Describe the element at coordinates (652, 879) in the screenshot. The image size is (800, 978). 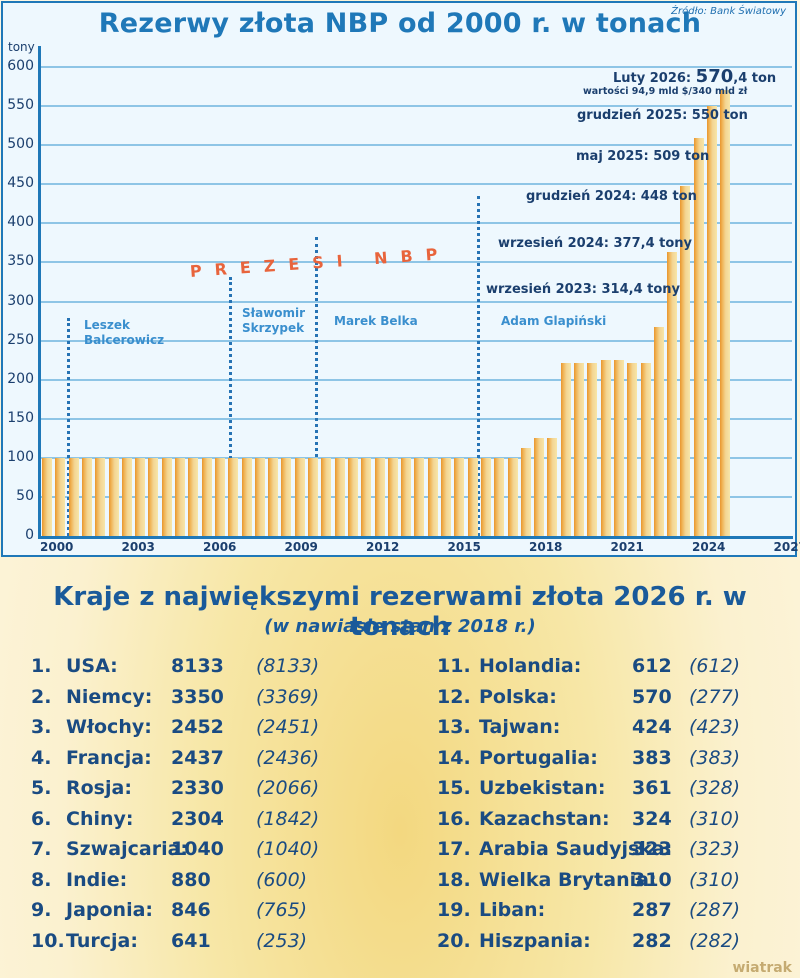
I see `ranking-value: 310` at that location.